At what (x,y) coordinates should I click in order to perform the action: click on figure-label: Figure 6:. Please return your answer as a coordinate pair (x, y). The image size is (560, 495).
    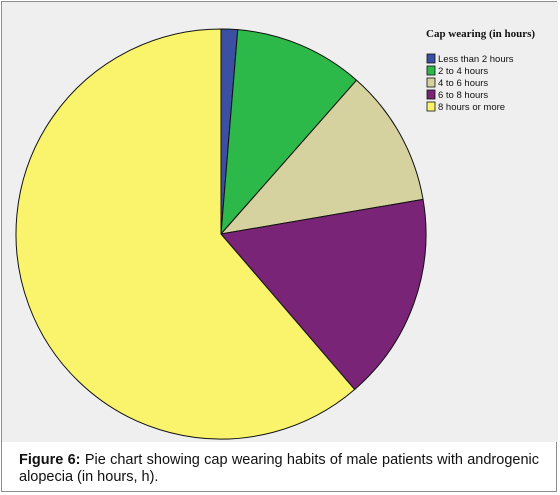
    Looking at the image, I should click on (50, 460).